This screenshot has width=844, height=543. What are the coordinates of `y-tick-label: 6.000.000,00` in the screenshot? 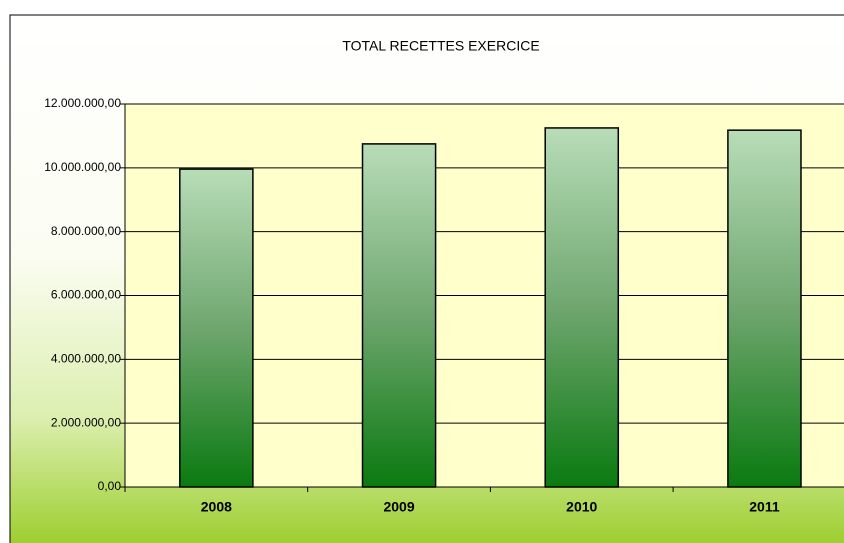 It's located at (86, 295).